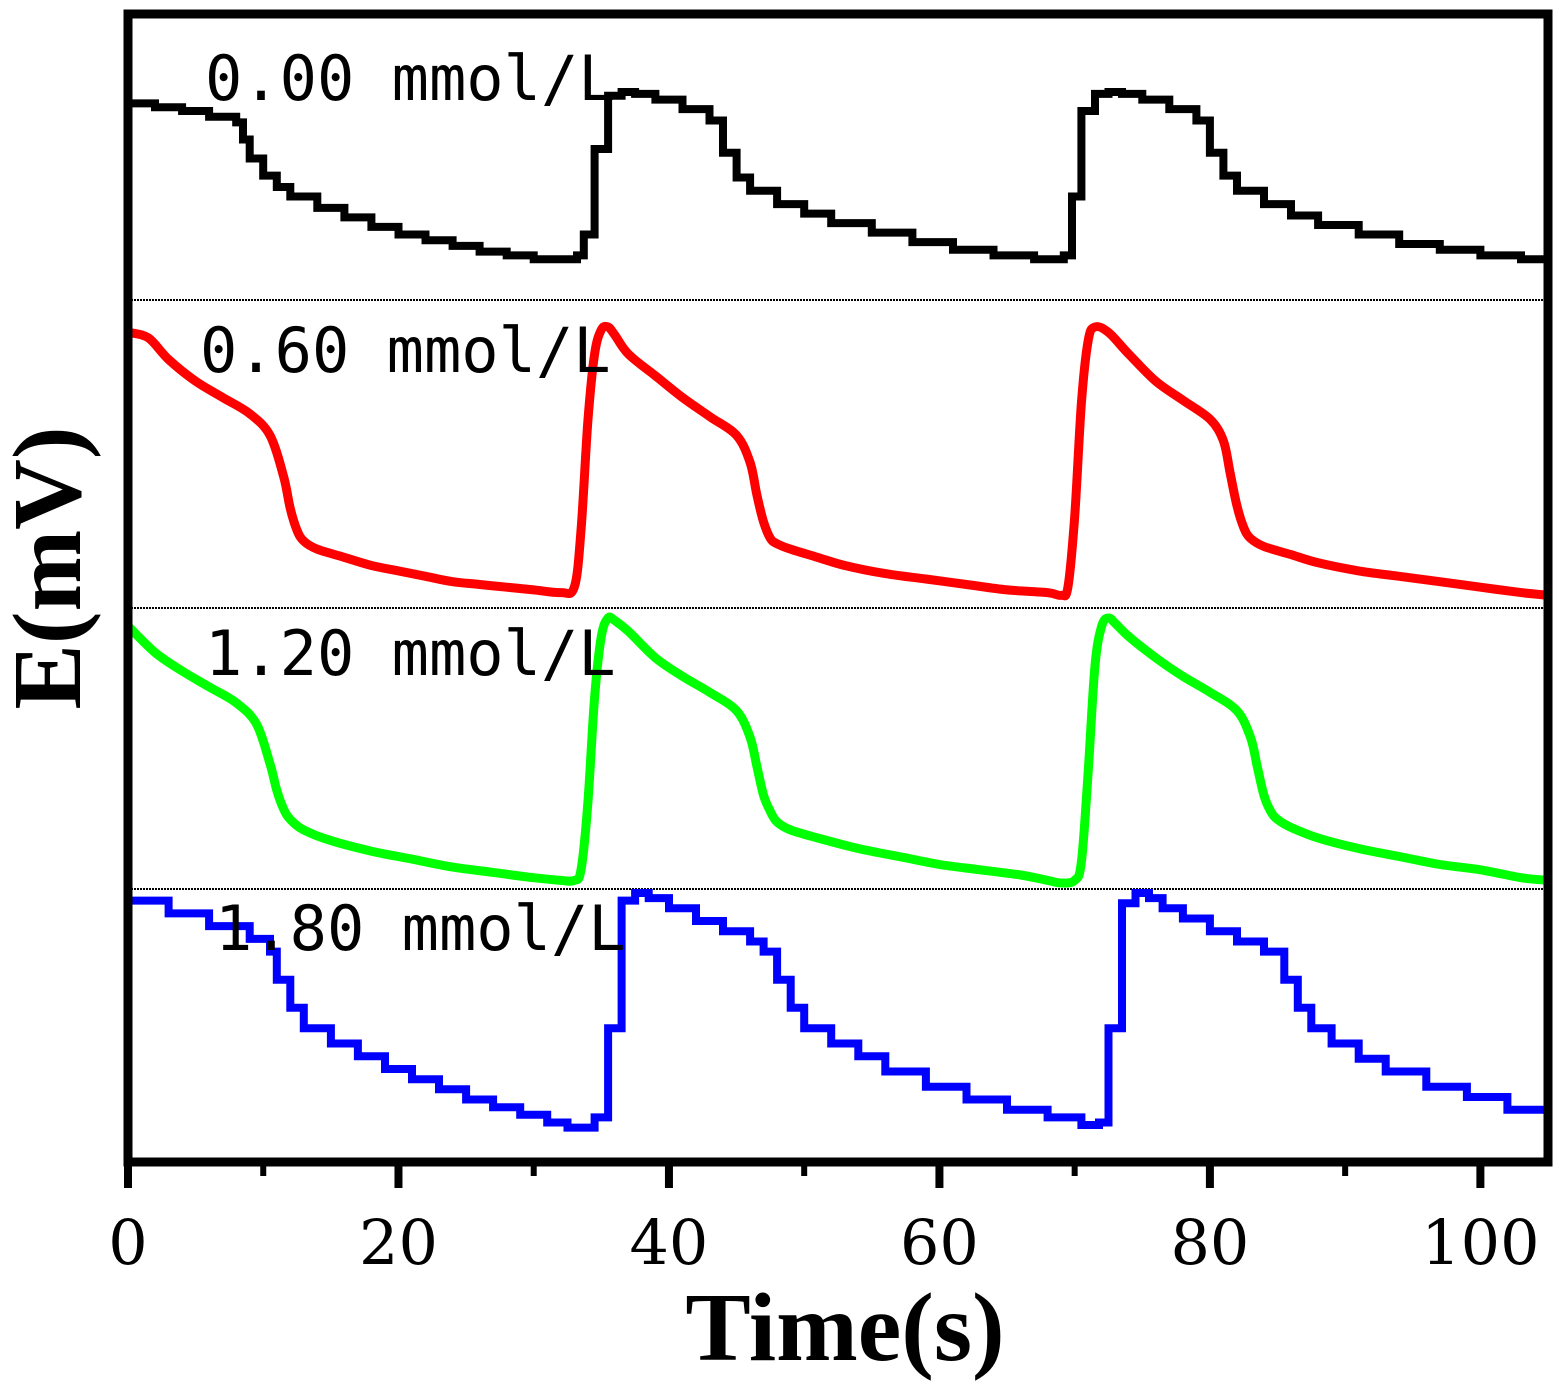  What do you see at coordinates (420, 928) in the screenshot?
I see `series-label-4: 1.80 mmol/L` at bounding box center [420, 928].